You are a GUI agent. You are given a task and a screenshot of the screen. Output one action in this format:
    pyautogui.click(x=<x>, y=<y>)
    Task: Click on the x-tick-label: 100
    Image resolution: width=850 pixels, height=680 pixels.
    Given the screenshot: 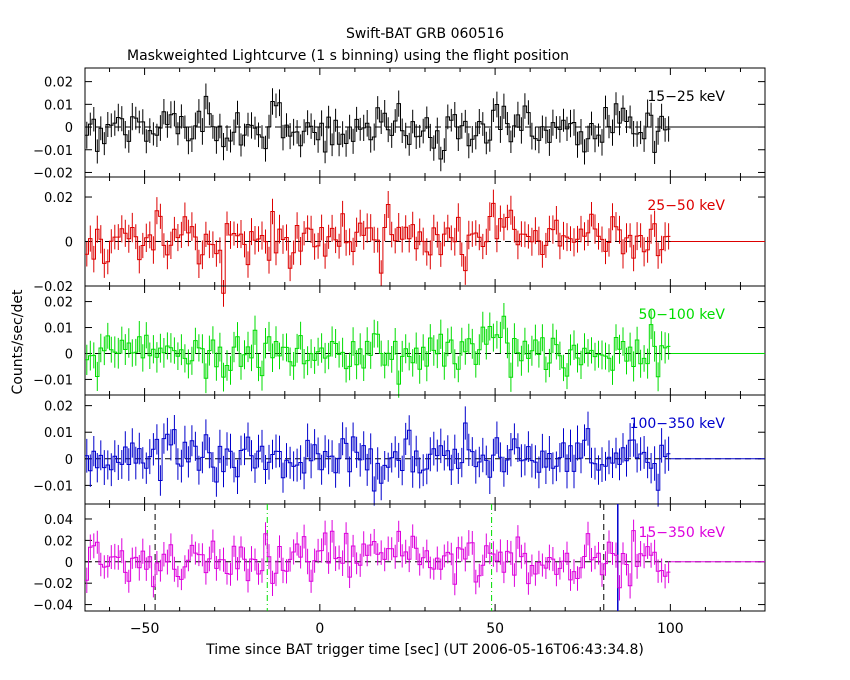 What is the action you would take?
    pyautogui.click(x=670, y=629)
    